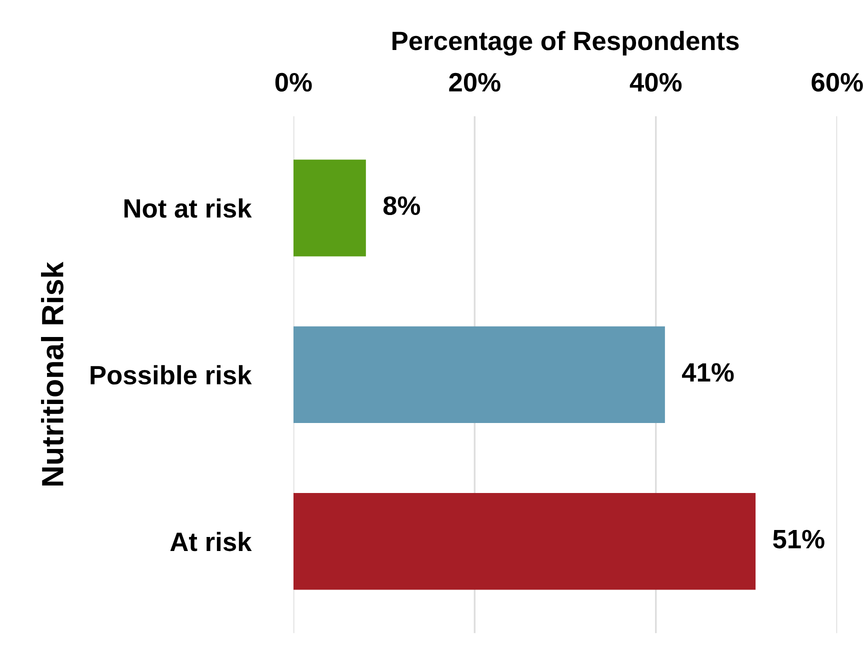  What do you see at coordinates (188, 208) in the screenshot?
I see `y-tick-label: Not at risk` at bounding box center [188, 208].